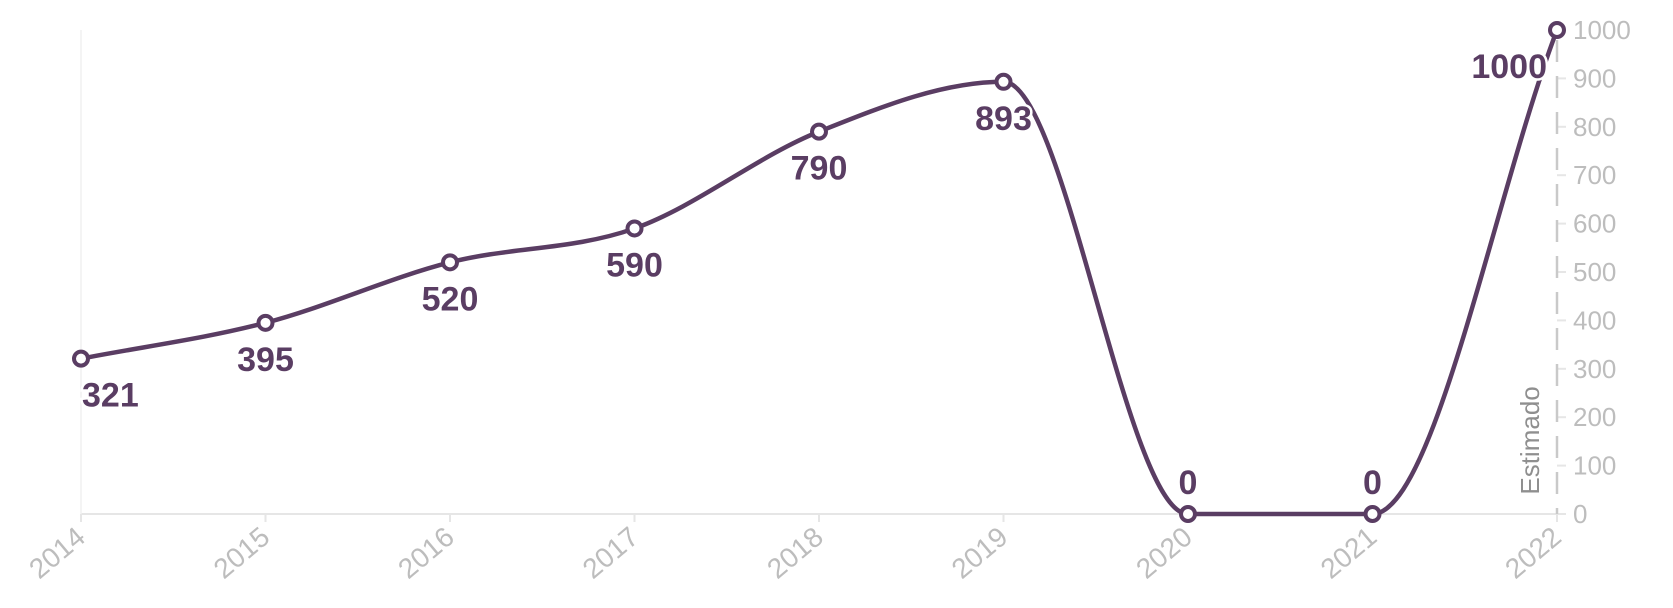 The image size is (1673, 608). Describe the element at coordinates (1003, 119) in the screenshot. I see `data-label: 893` at that location.